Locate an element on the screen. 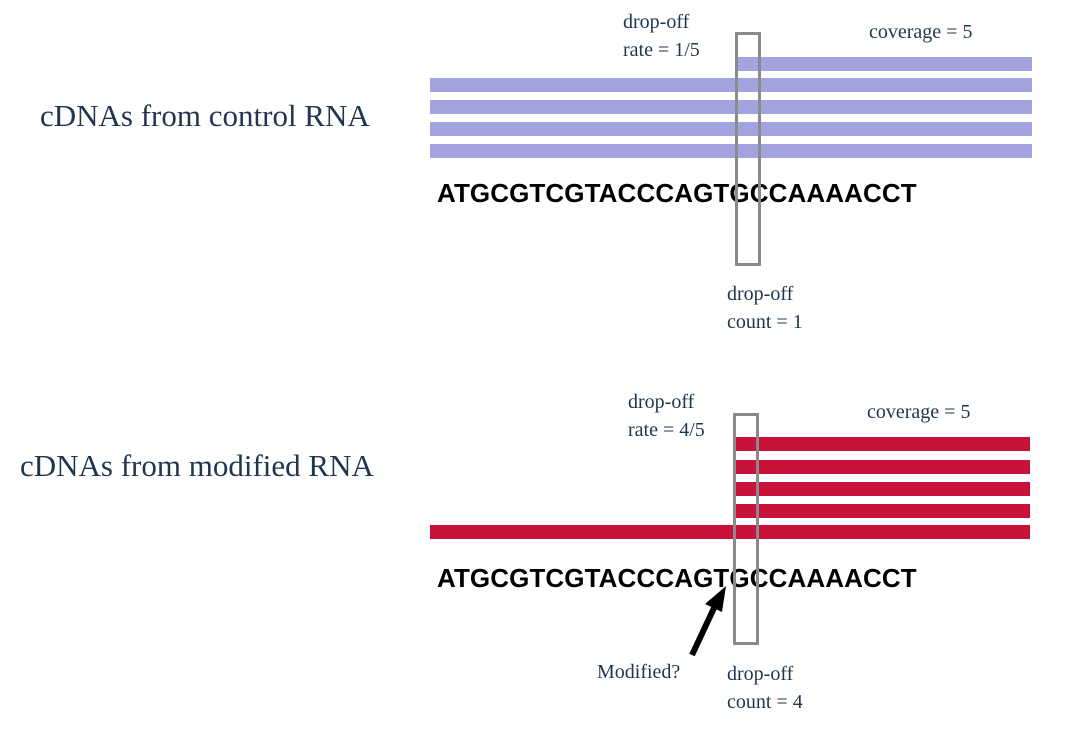 Image resolution: width=1086 pixels, height=736 pixels. modified-panel-label: cDNAs from modified RNA is located at coordinates (197, 465).